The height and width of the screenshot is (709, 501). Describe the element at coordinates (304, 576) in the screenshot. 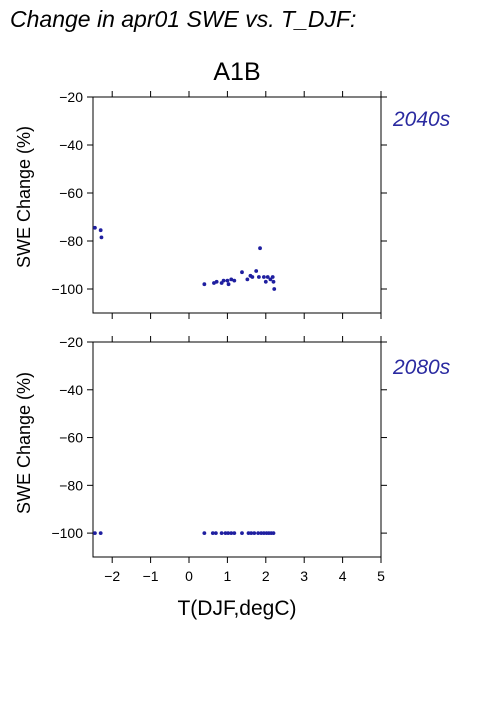

I see `x-tick-label: 3` at that location.